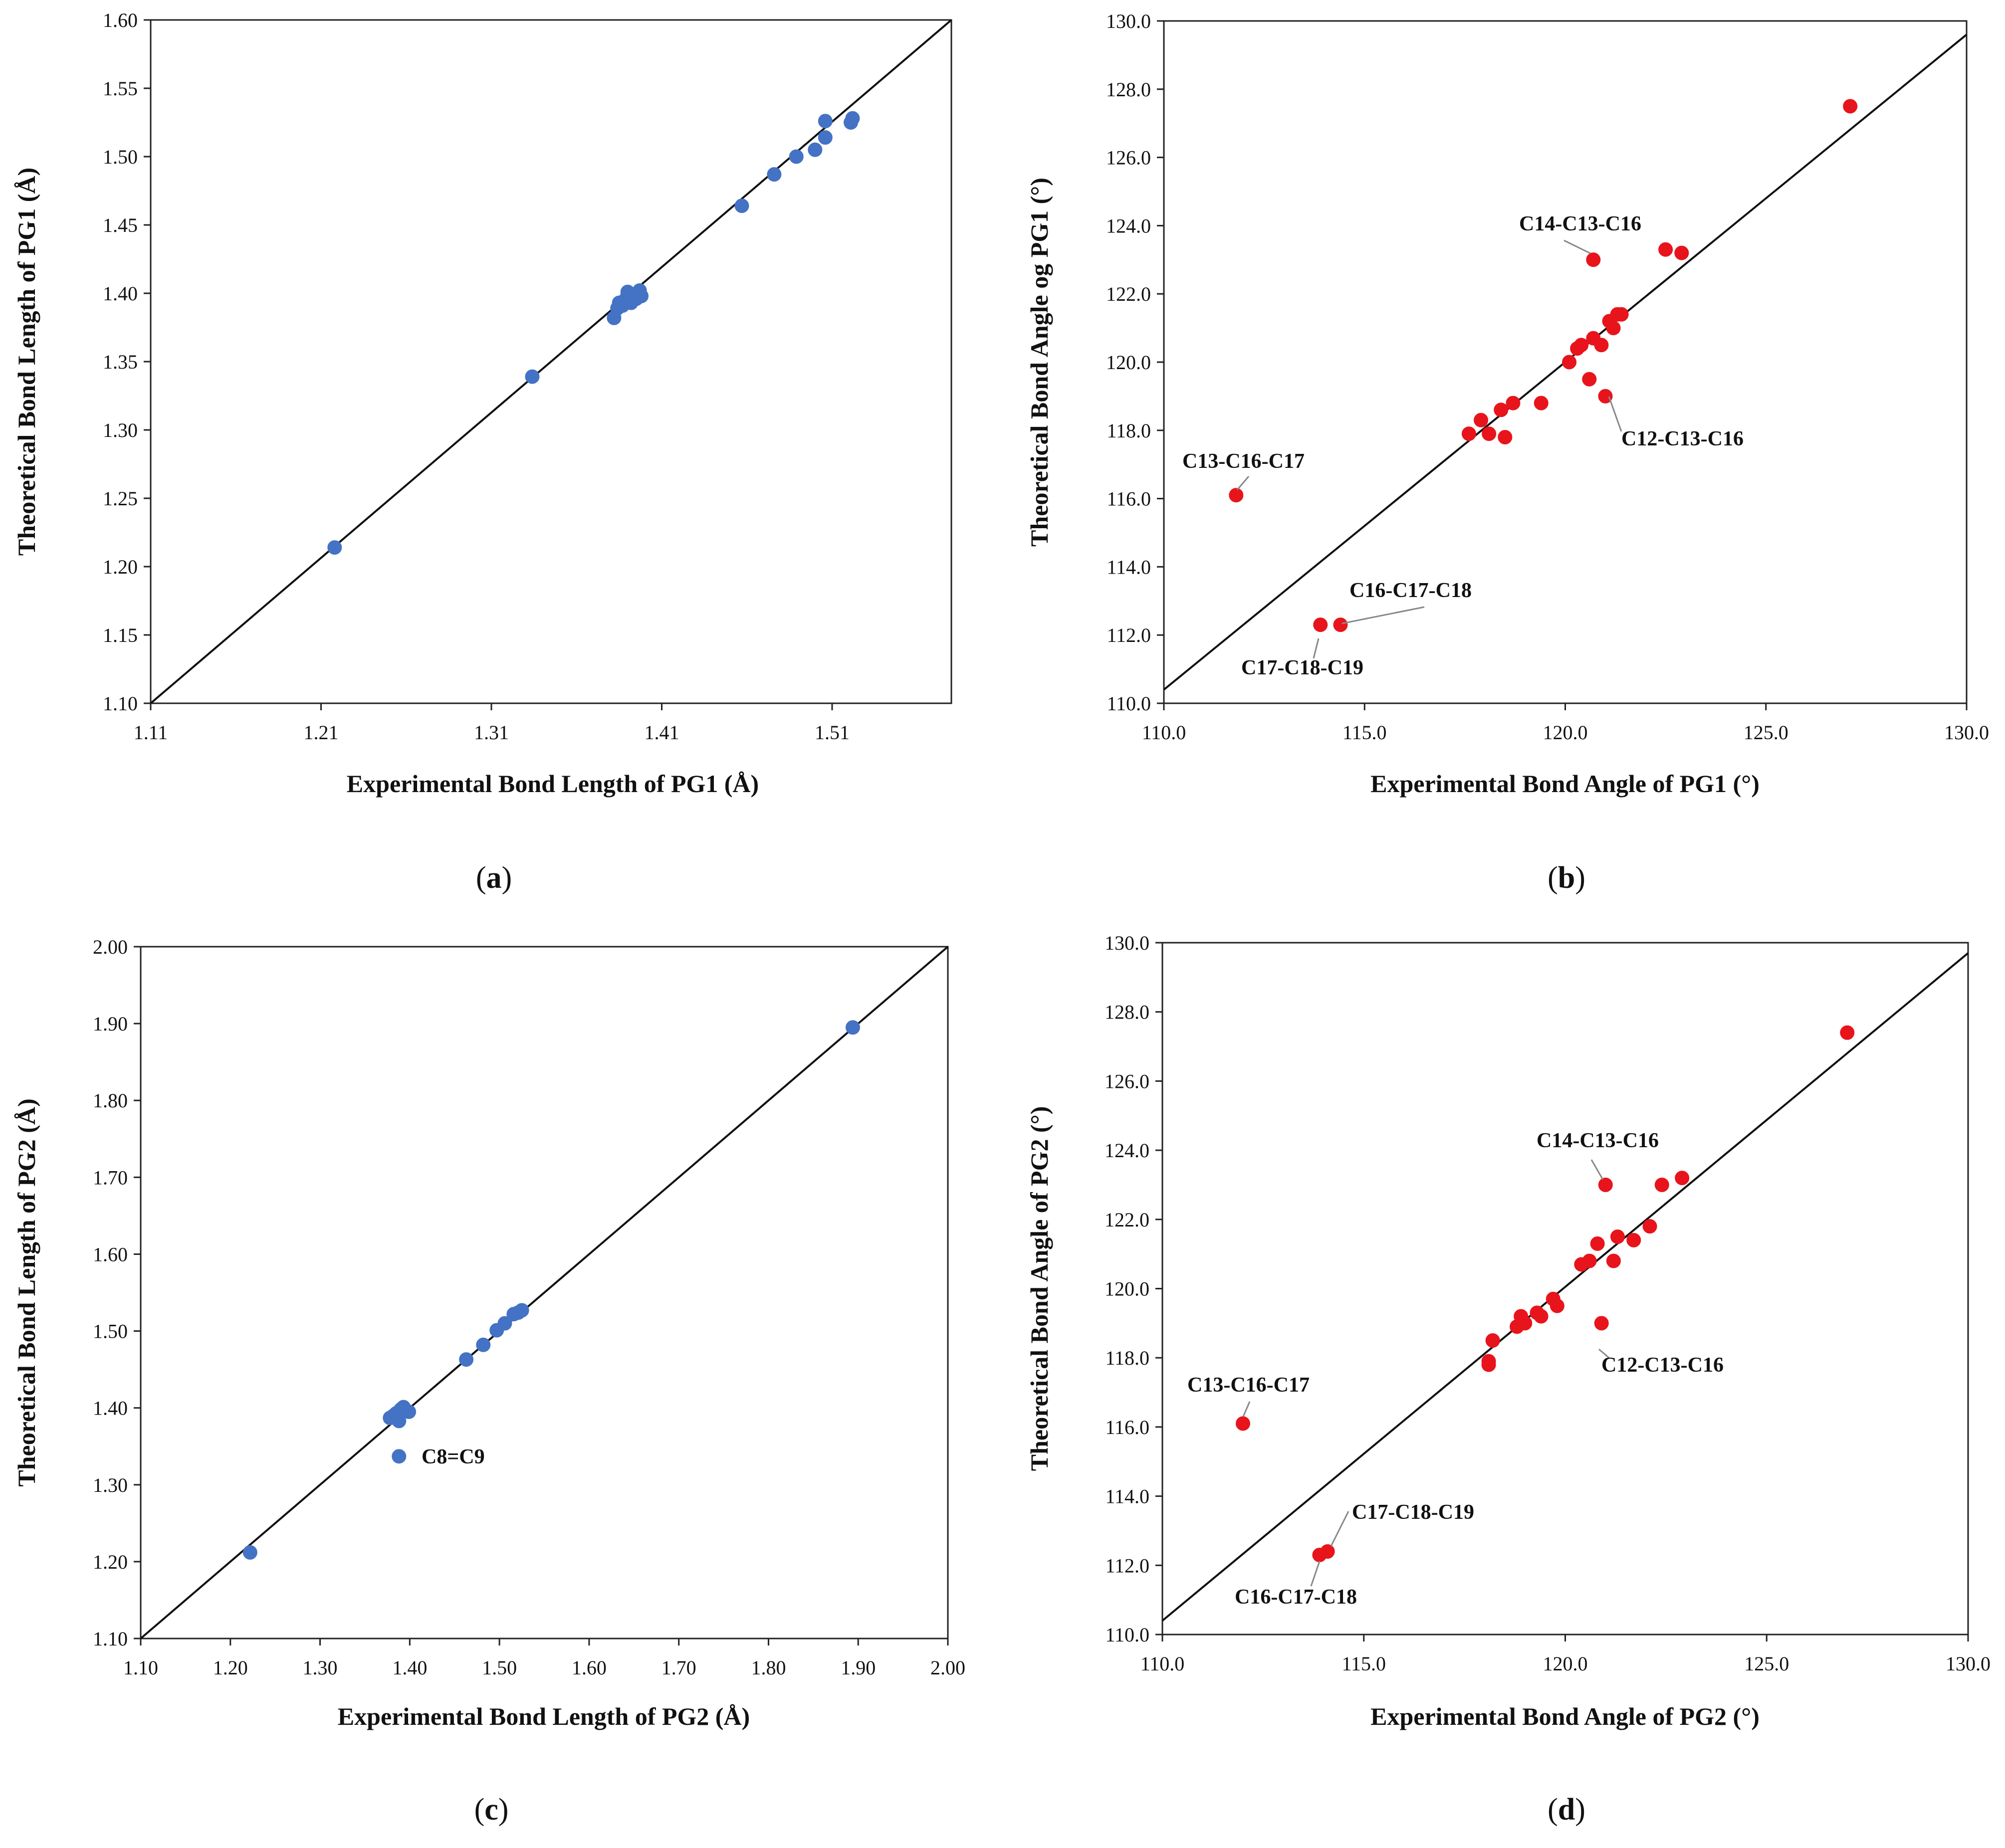  I want to click on x-tick-label: 1.60, so click(590, 1667).